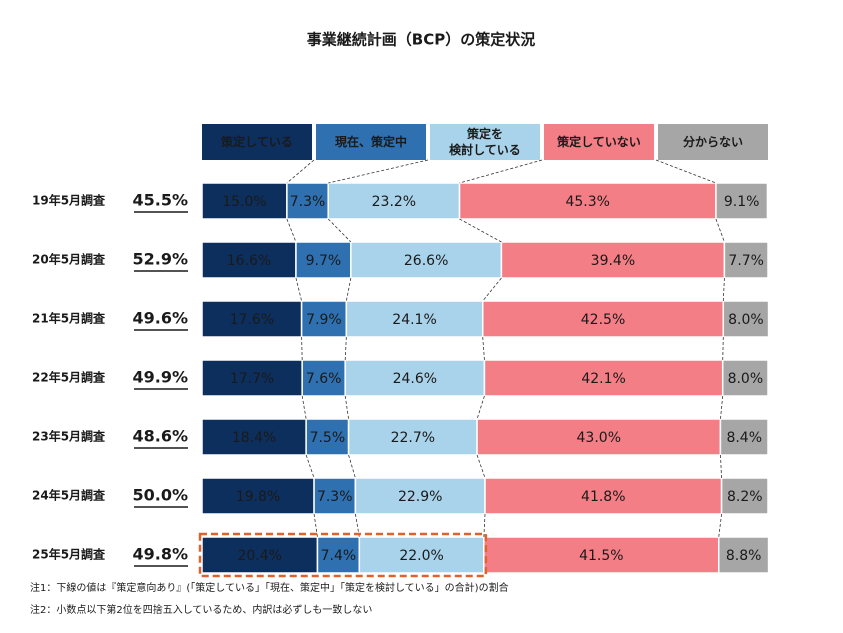 The image size is (843, 633). I want to click on value-label: 8.2%, so click(745, 497).